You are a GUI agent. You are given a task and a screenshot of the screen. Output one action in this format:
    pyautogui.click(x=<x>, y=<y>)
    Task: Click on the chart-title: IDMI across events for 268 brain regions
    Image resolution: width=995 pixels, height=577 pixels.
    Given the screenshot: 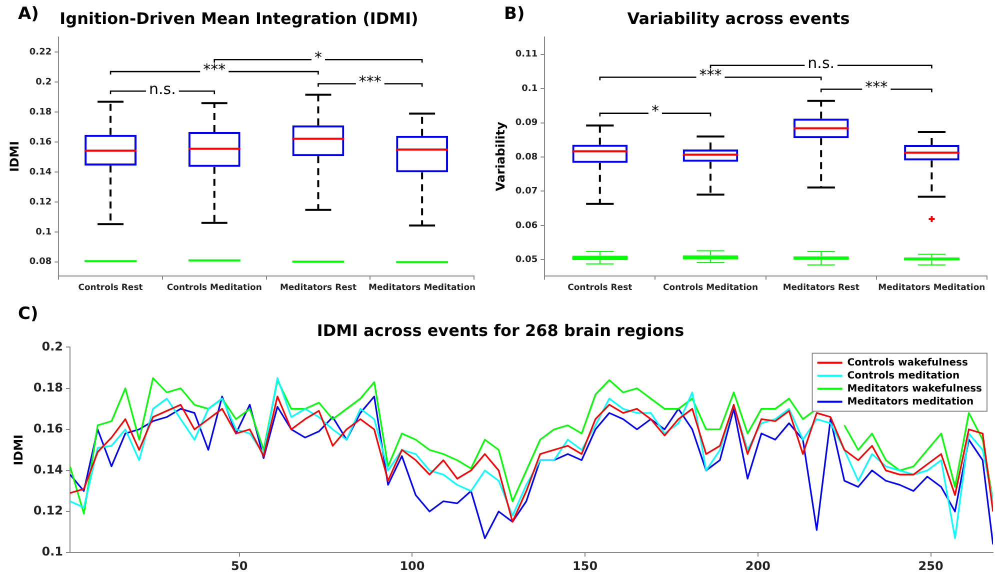 What is the action you would take?
    pyautogui.click(x=500, y=330)
    